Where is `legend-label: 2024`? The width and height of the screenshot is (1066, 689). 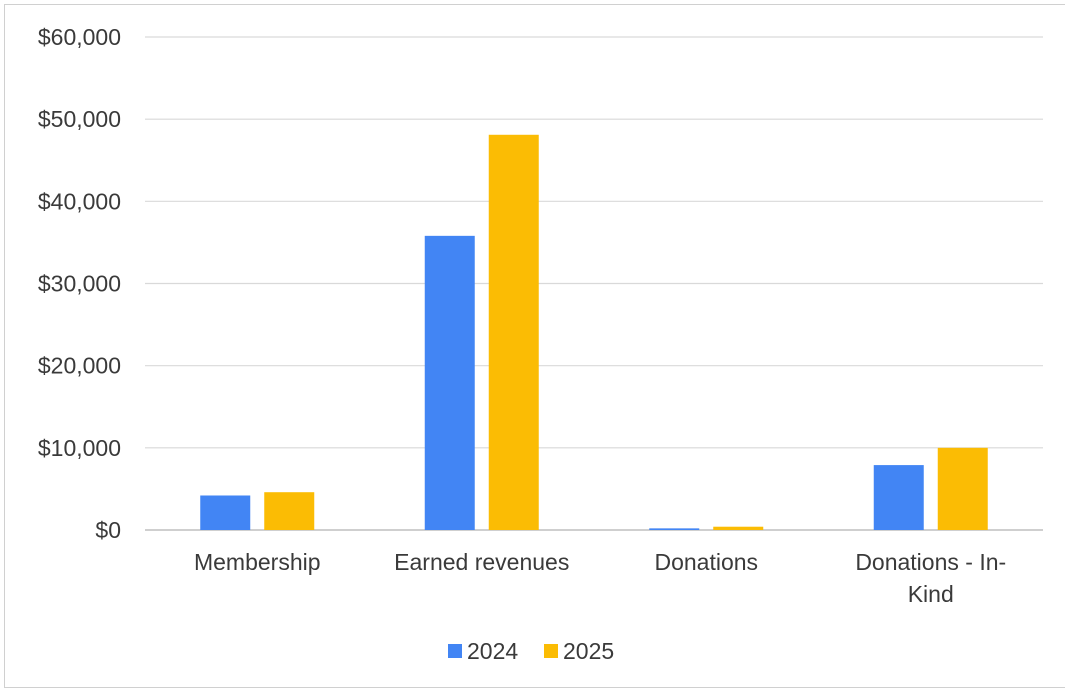
legend-label: 2024 is located at coordinates (492, 651).